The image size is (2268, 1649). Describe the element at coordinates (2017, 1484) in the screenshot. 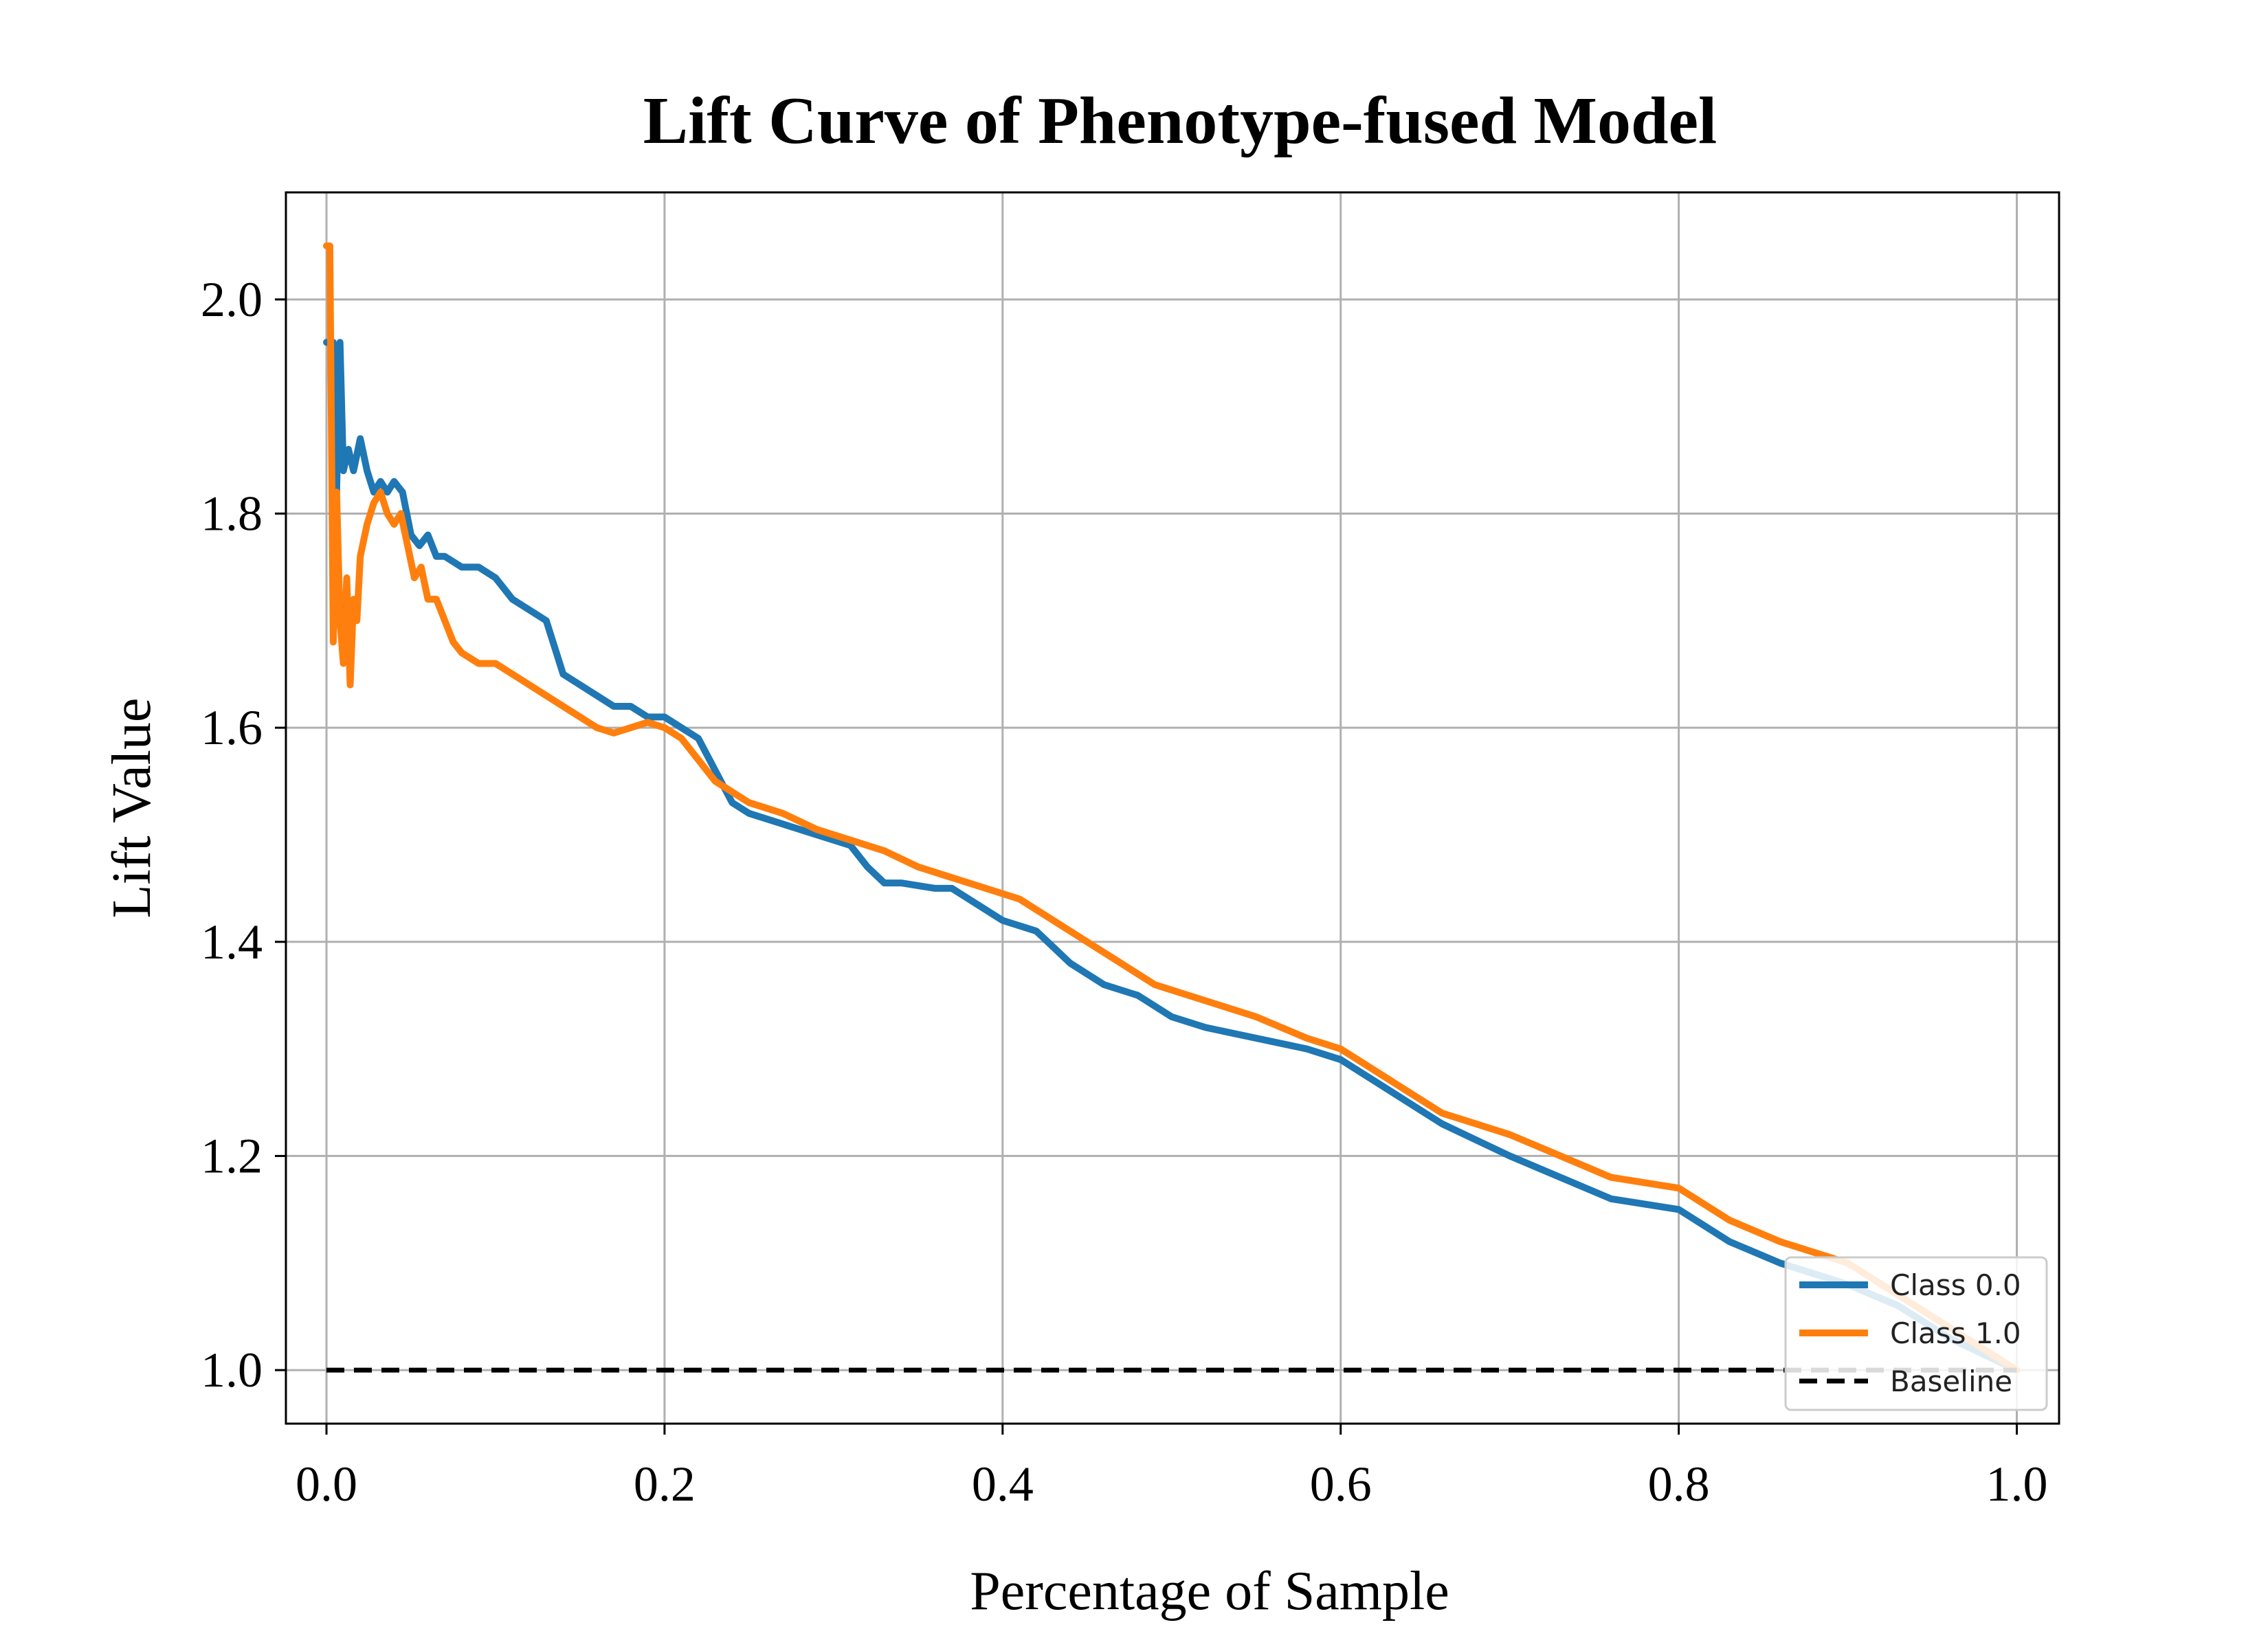

I see `x-tick-label: 1.0` at that location.